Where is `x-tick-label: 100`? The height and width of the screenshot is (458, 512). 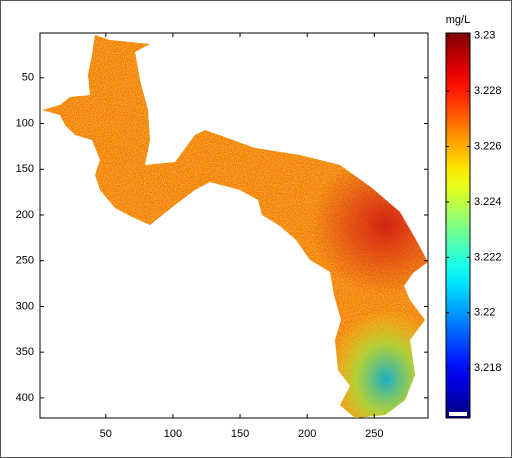 x-tick-label: 100 is located at coordinates (173, 434).